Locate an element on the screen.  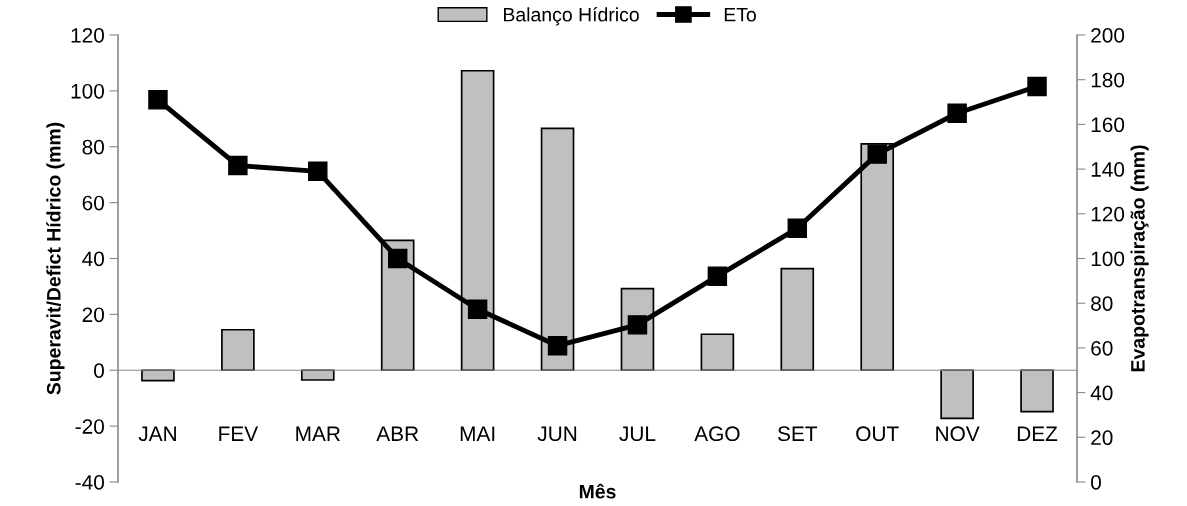
x-tick-label: NOV is located at coordinates (958, 434).